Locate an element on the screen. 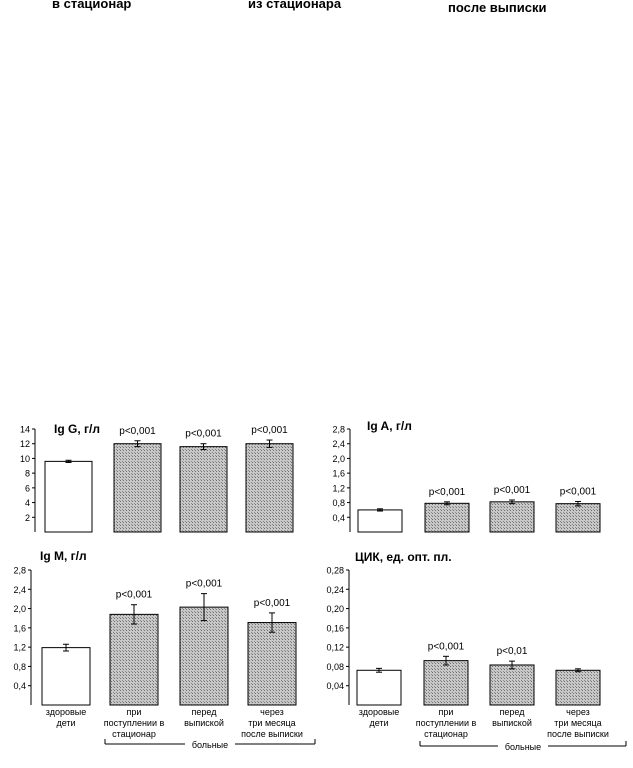  top-label-1: в стационар is located at coordinates (92, 5).